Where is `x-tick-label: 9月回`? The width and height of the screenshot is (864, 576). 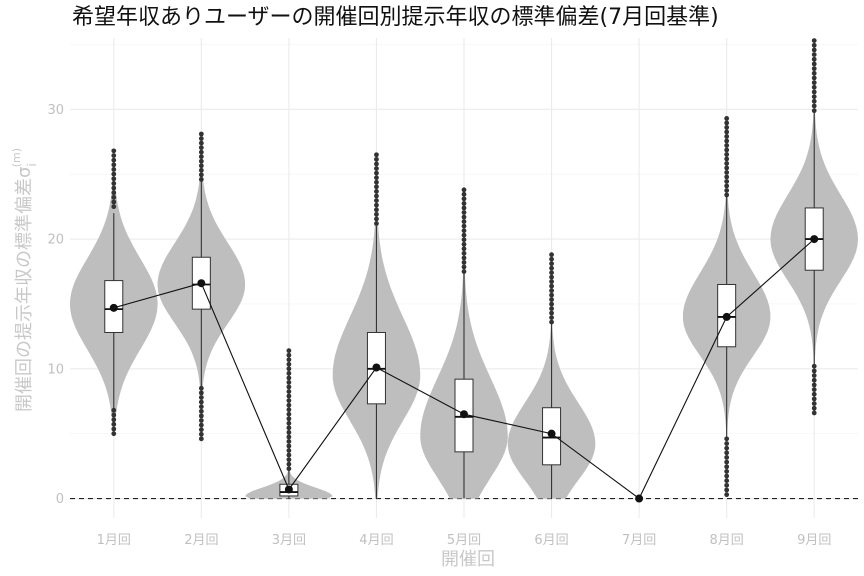 x-tick-label: 9月回 is located at coordinates (814, 540).